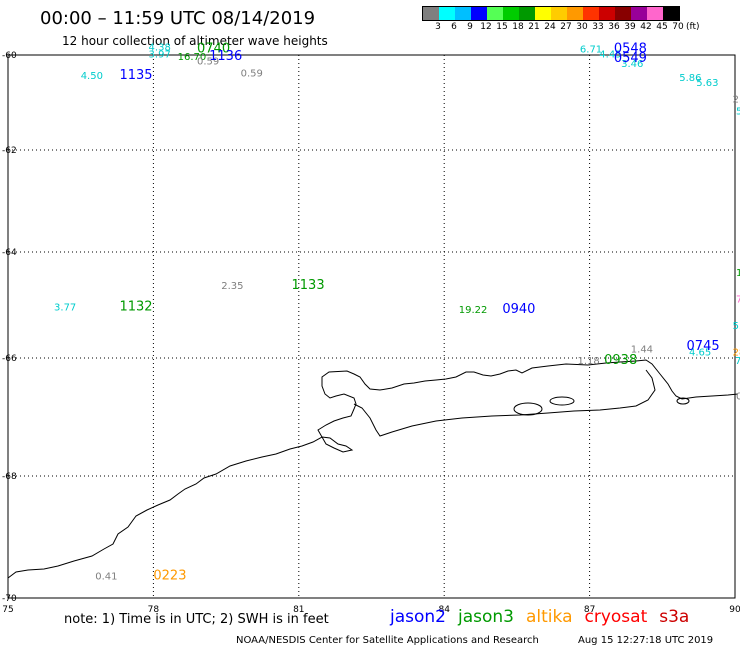 This screenshot has height=650, width=740. I want to click on color-legend: (ft) 3 6 9 12 15 18 21 24 27 30 33 36 39 42 45 70, so click(561, 20).